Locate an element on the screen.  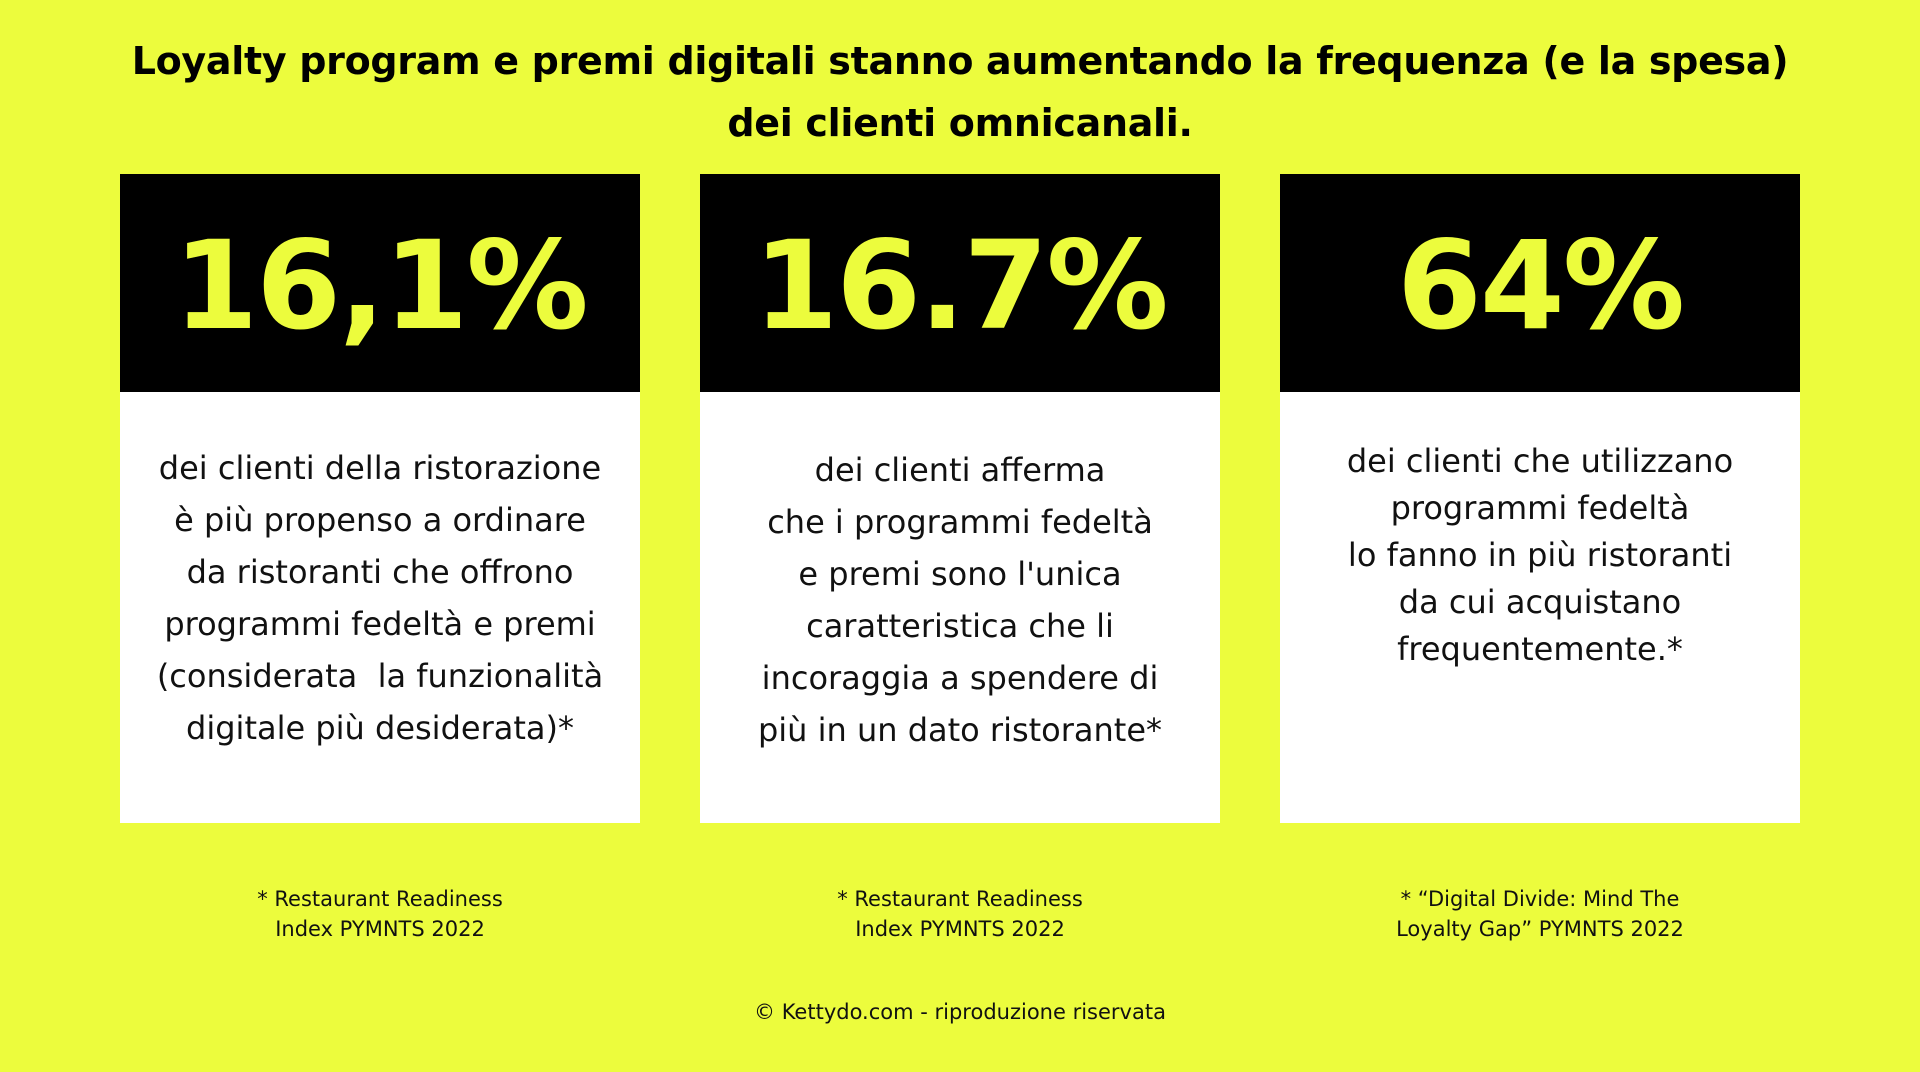
description-line: incoraggia a spendere di is located at coordinates (960, 678).